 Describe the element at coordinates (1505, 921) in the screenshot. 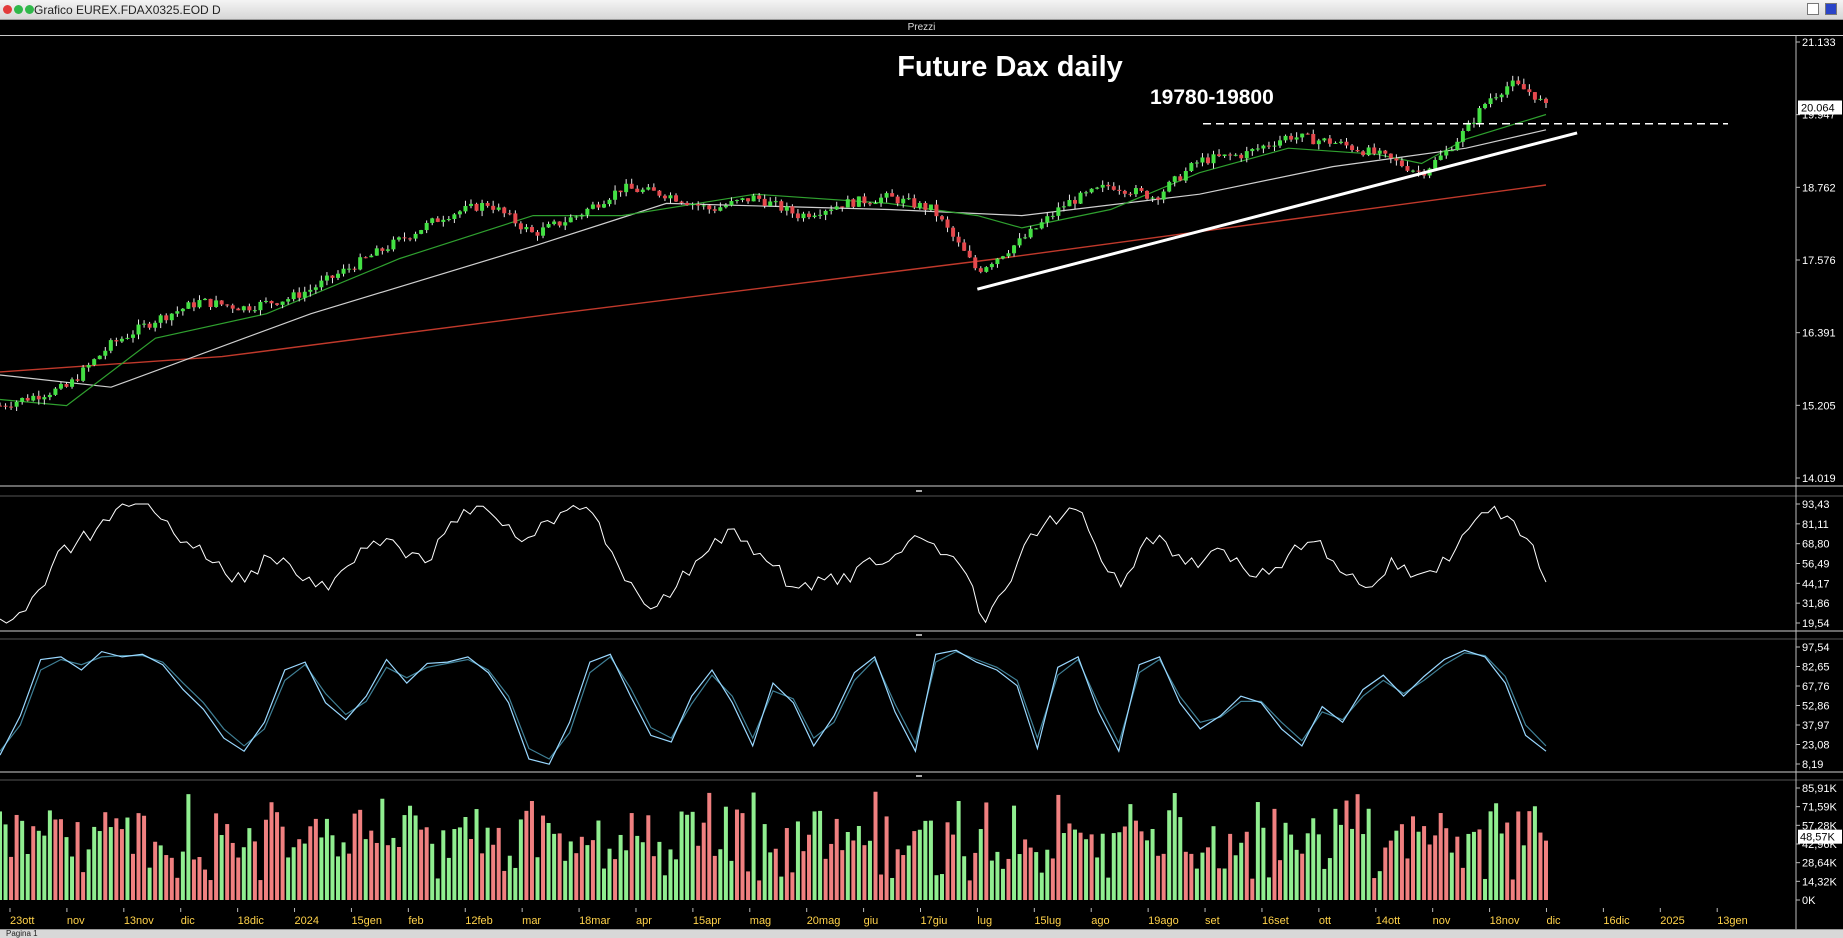

I see `x-axis-label: 18nov` at that location.